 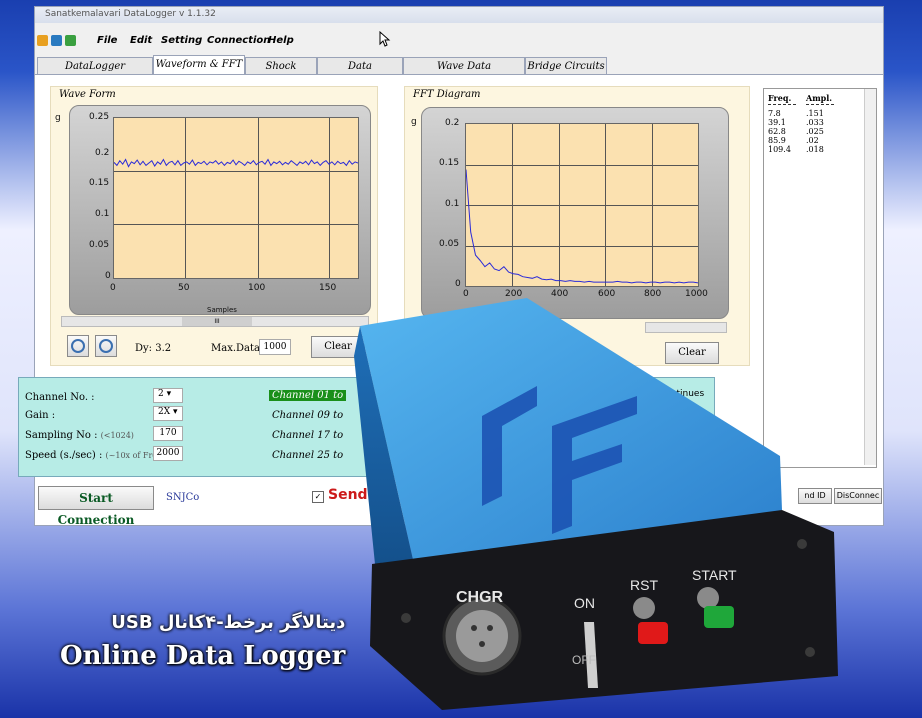 I want to click on zoom-in-button, so click(x=106, y=346).